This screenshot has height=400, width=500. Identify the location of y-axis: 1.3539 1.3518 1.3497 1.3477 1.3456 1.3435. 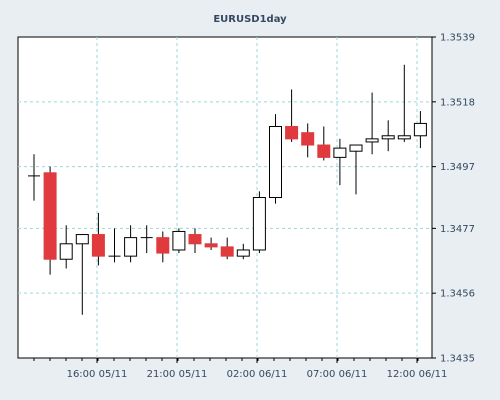
(453, 199).